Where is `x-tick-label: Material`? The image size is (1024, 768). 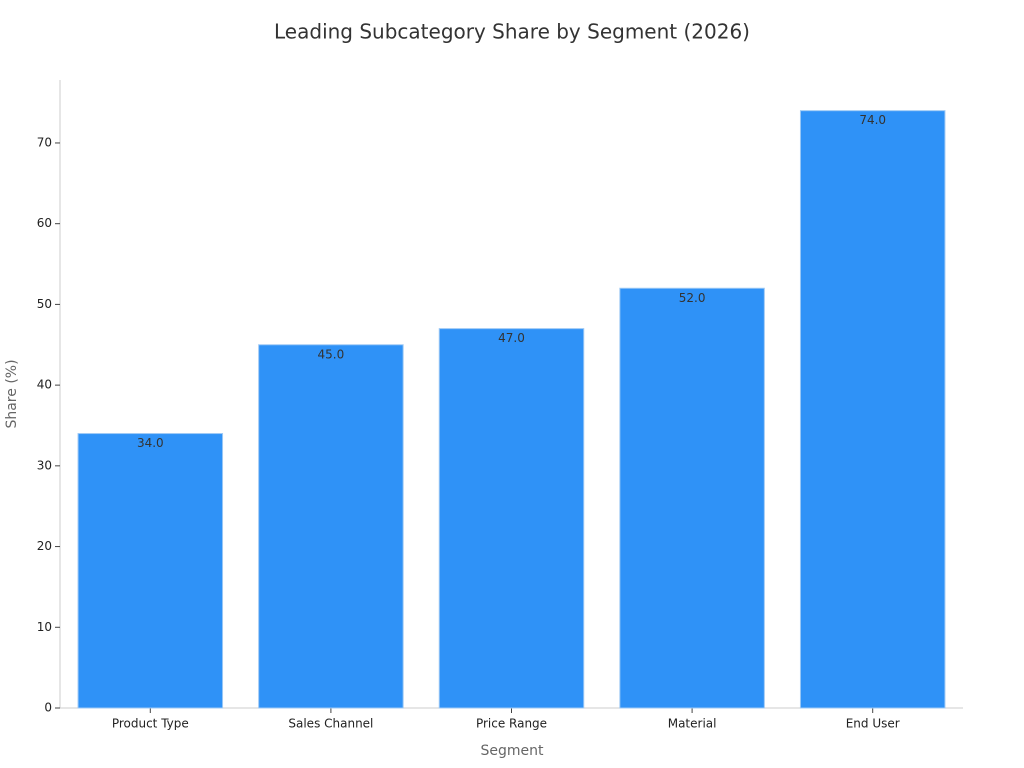
x-tick-label: Material is located at coordinates (692, 724).